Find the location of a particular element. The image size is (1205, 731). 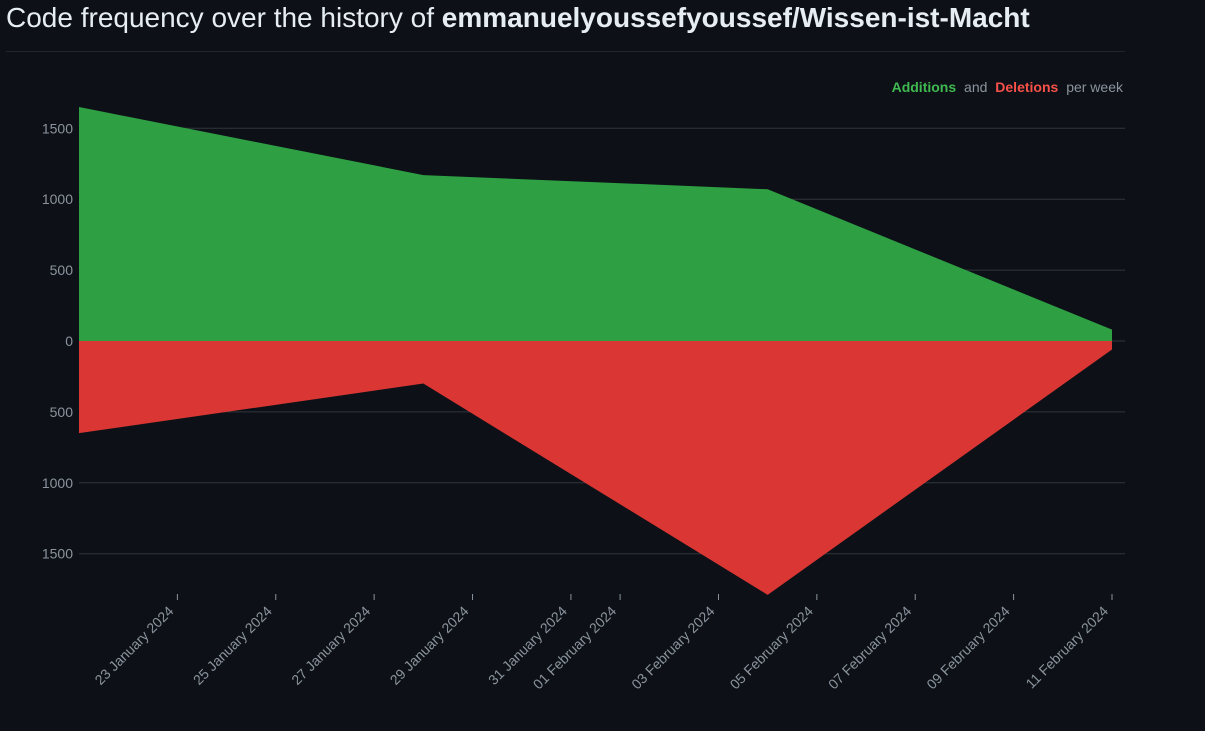

x-tick-label: 11 February 2024 is located at coordinates (1066, 647).